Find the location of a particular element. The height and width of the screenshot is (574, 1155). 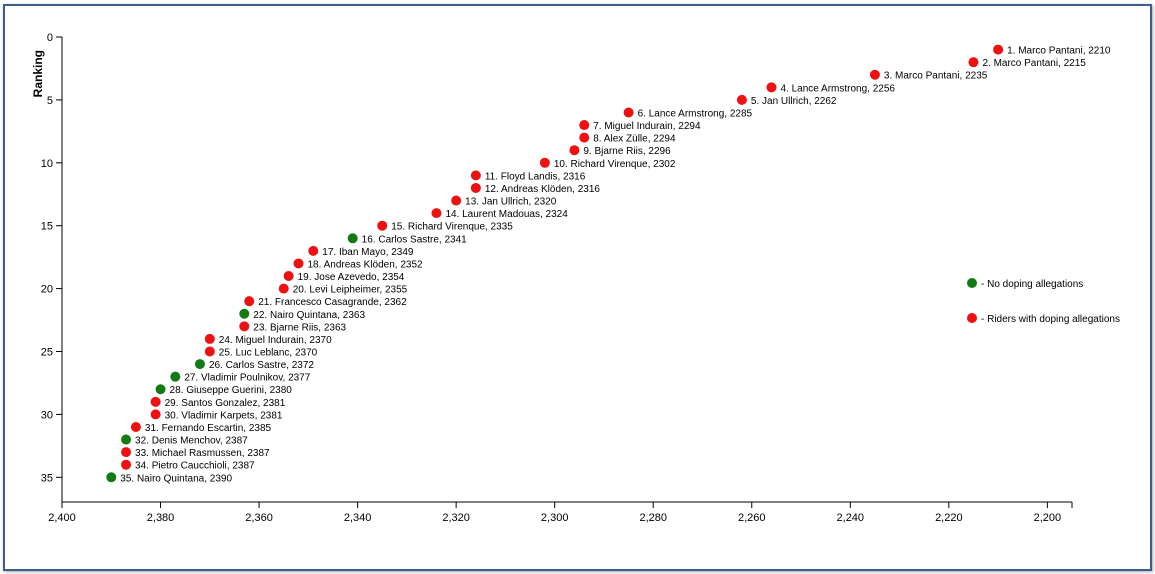

y-tick-label: 0 is located at coordinates (50, 38).